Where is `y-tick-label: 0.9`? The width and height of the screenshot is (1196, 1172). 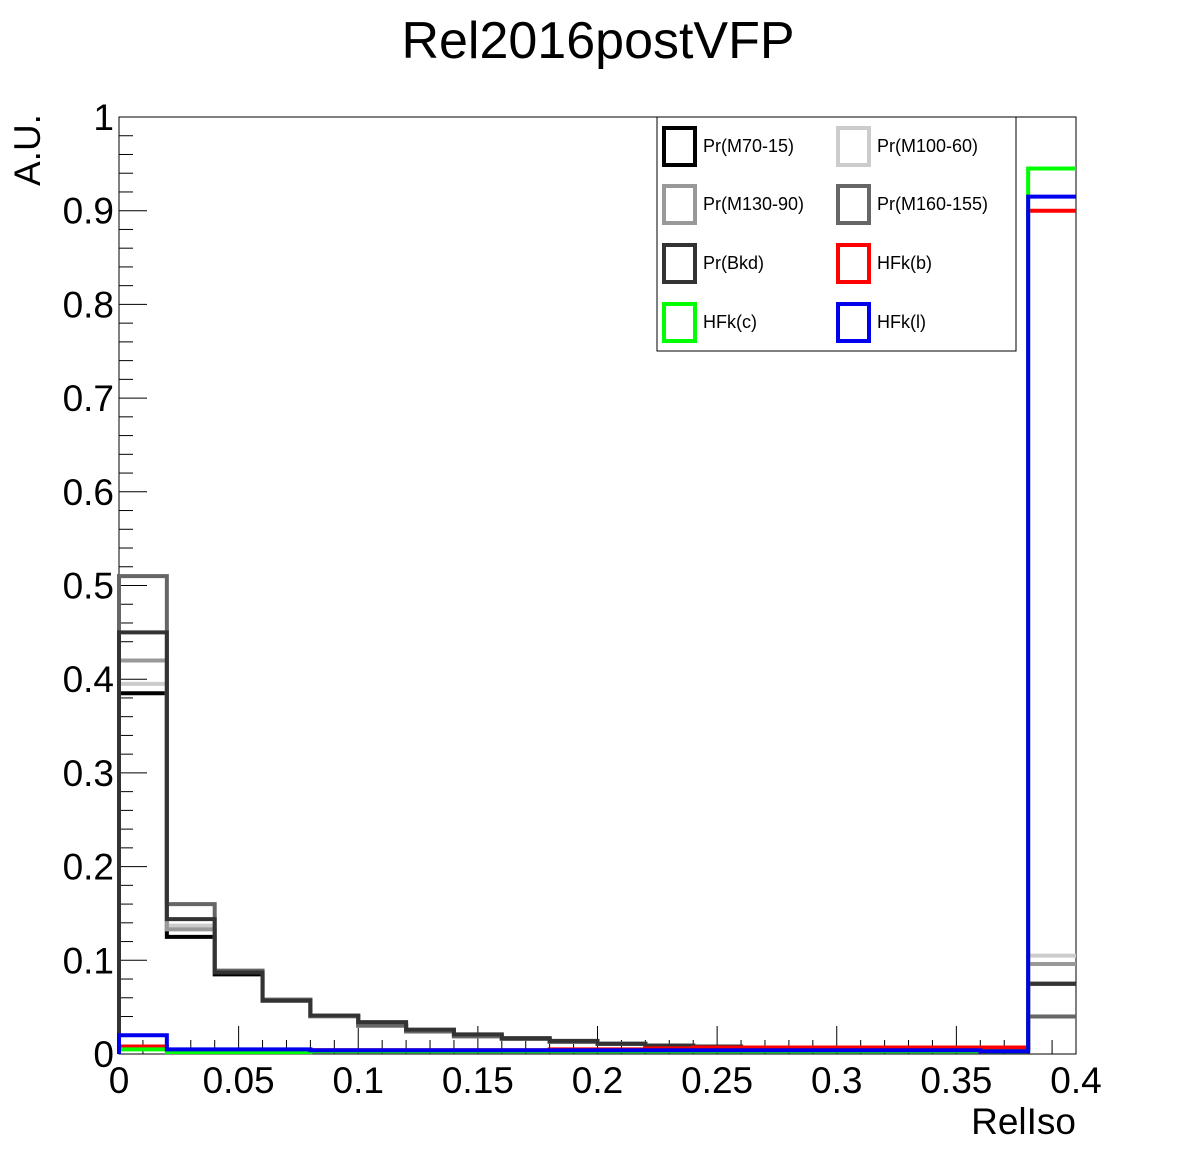 y-tick-label: 0.9 is located at coordinates (88, 211).